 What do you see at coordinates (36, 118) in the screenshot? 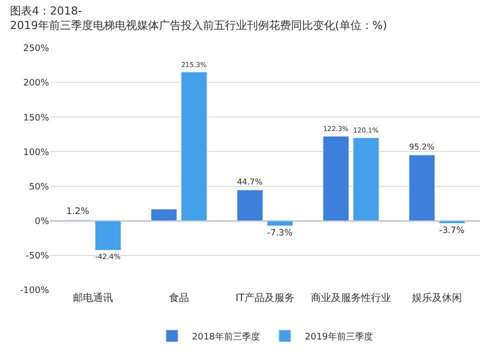
I see `y-tick-label: 150%` at bounding box center [36, 118].